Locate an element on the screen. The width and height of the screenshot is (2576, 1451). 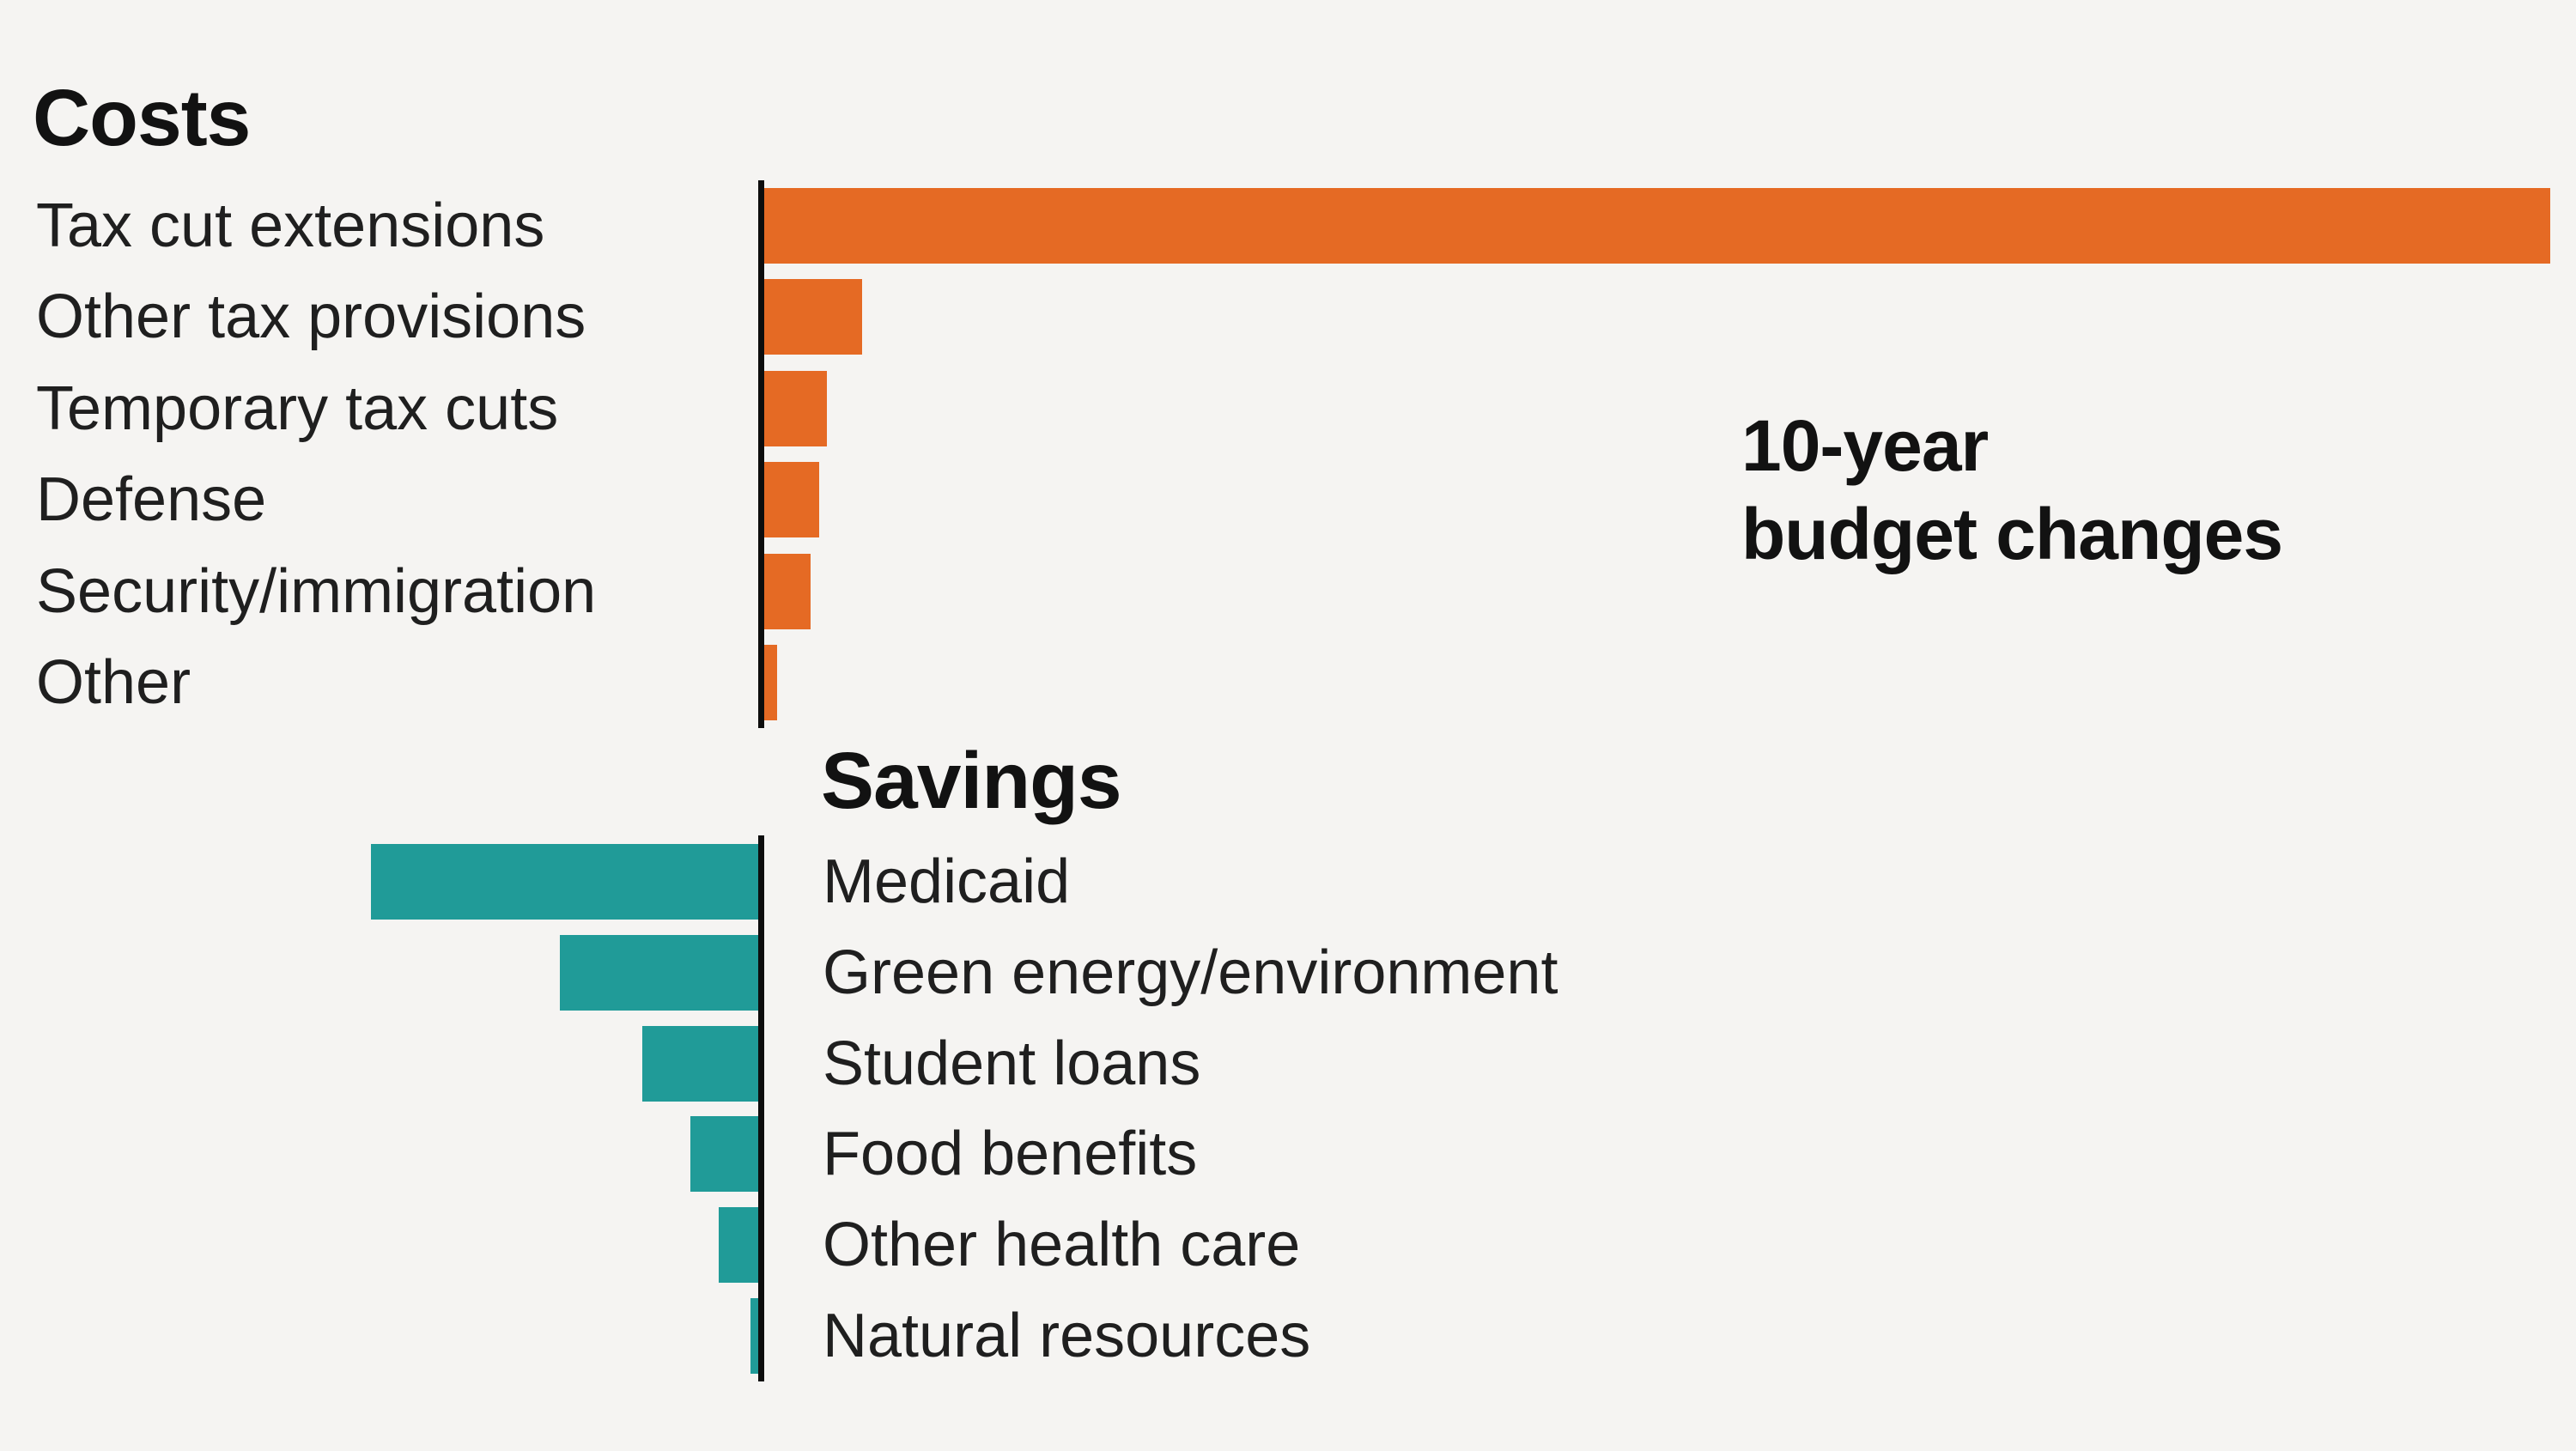
bar-label-costs-1: Other tax provisions is located at coordinates (311, 316).